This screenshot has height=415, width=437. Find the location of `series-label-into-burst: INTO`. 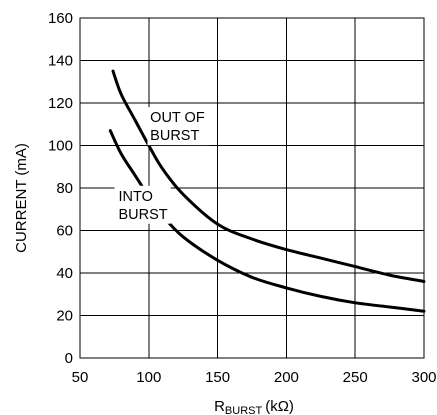

series-label-into-burst: INTO is located at coordinates (136, 197).